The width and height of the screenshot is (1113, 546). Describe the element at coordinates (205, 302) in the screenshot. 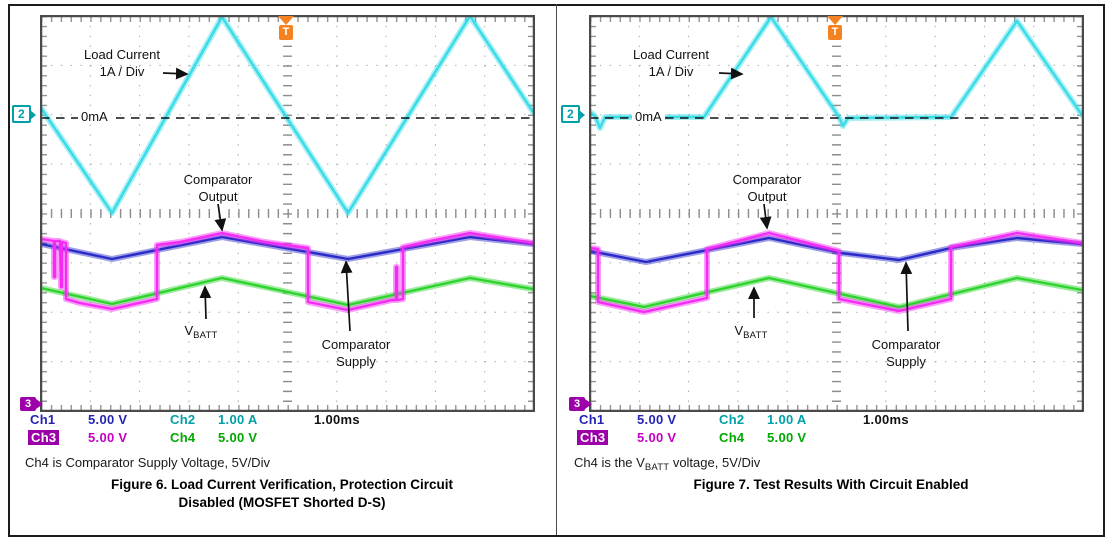

I see `vbatt-arrow` at that location.